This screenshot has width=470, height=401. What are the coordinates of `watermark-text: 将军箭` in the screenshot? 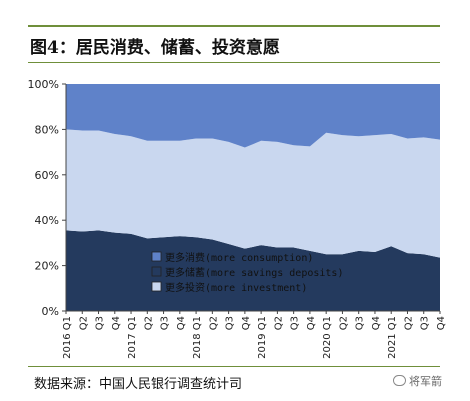 It's located at (425, 381).